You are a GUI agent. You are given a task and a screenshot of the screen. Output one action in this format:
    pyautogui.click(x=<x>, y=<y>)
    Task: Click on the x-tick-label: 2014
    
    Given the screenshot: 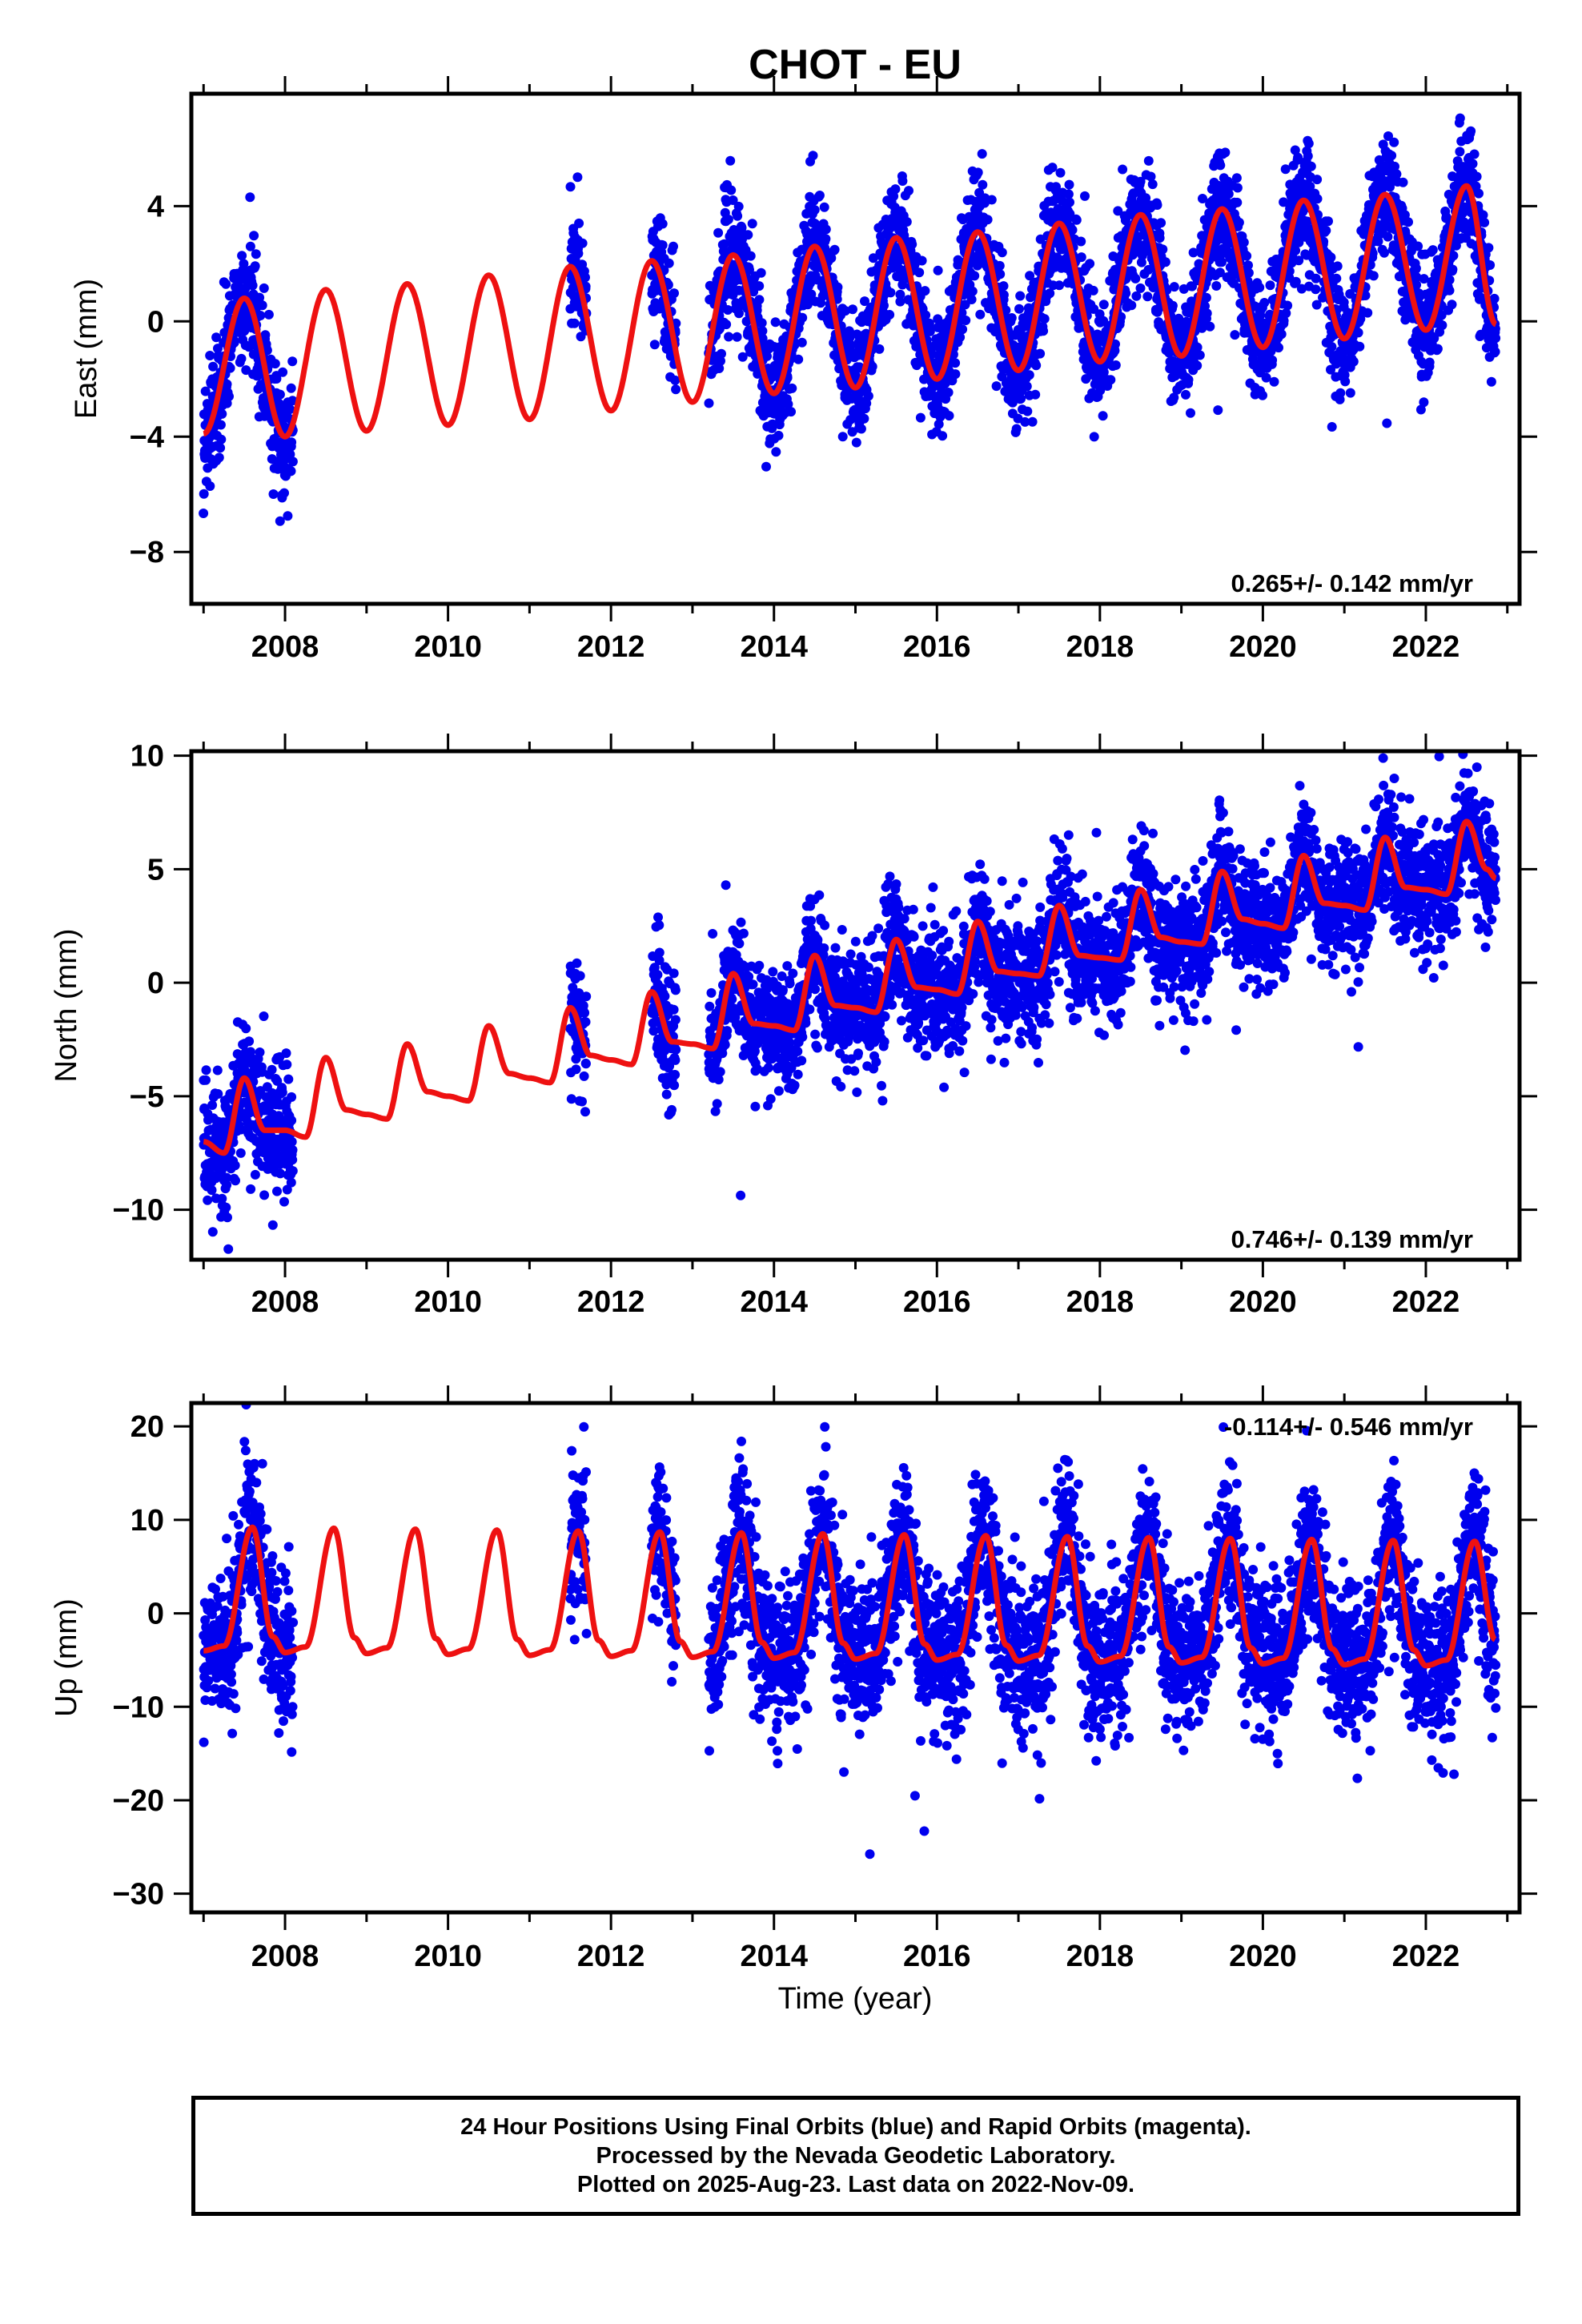 What is the action you would take?
    pyautogui.click(x=774, y=647)
    